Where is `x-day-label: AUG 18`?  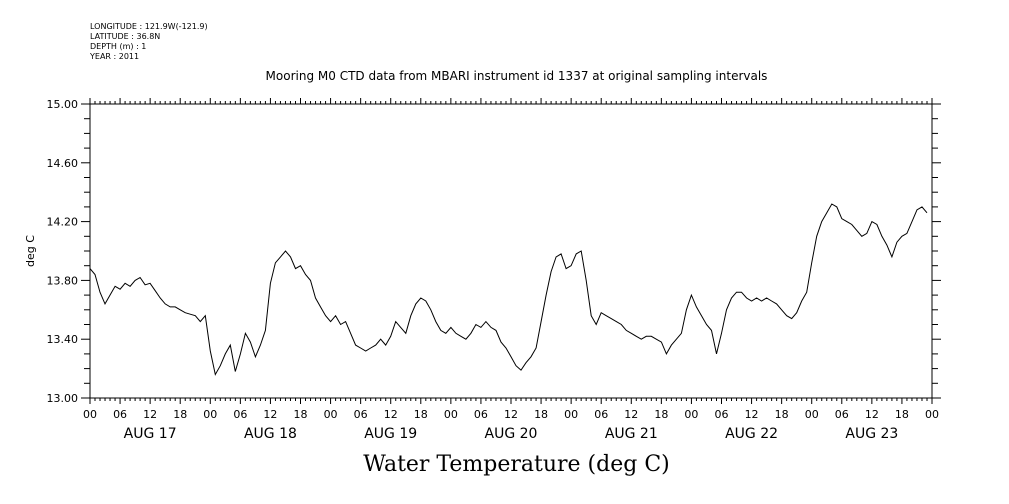 x-day-label: AUG 18 is located at coordinates (270, 434).